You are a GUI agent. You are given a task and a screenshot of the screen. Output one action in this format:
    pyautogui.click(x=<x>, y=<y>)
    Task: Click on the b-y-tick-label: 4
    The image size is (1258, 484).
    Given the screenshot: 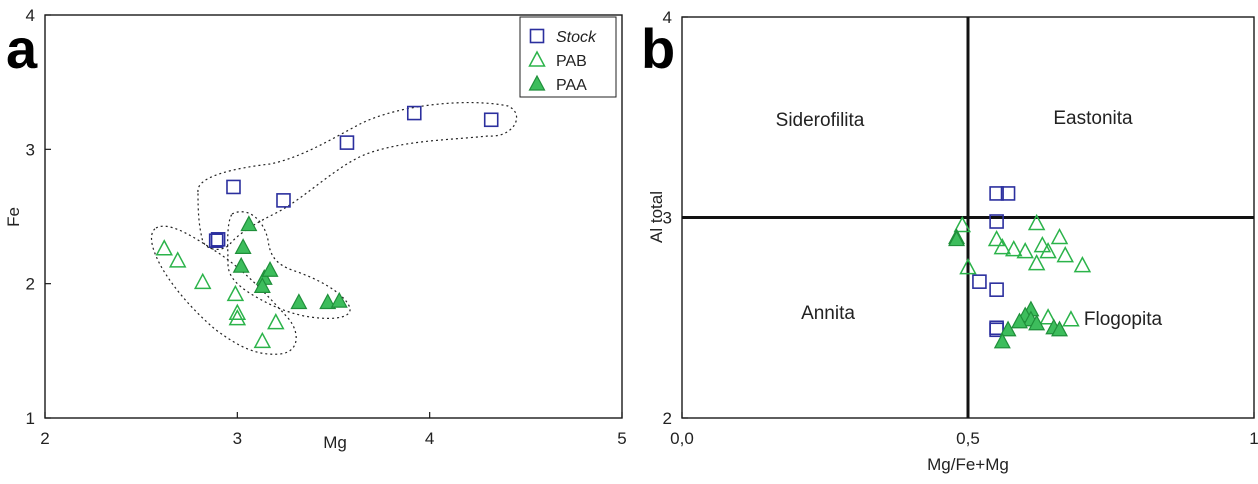 What is the action you would take?
    pyautogui.click(x=667, y=17)
    